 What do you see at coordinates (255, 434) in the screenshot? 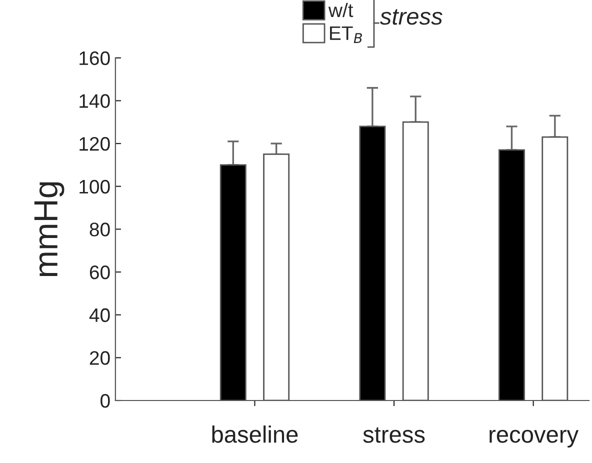
I see `x-tick-label: baseline` at bounding box center [255, 434].